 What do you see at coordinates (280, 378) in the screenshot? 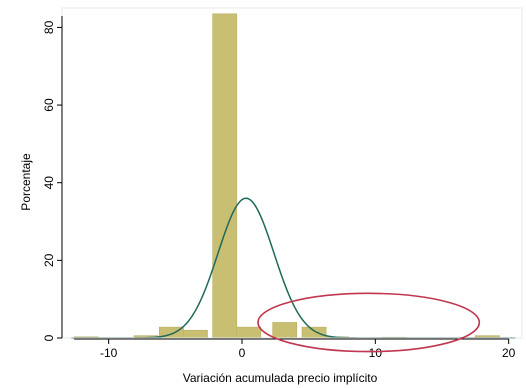
I see `x-axis-label: Variación acumulada precio implícito` at bounding box center [280, 378].